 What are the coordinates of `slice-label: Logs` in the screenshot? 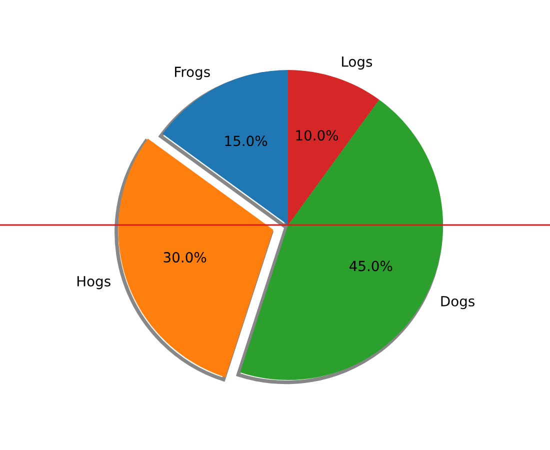 It's located at (357, 63).